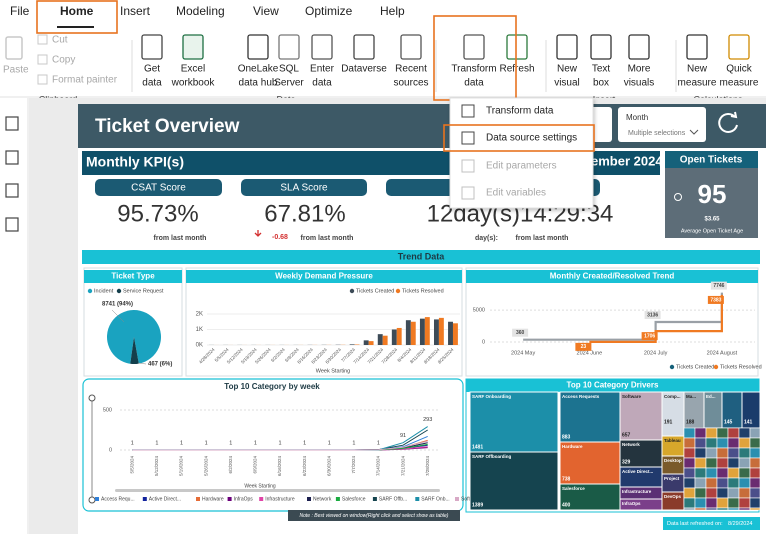 Image resolution: width=766 pixels, height=534 pixels. I want to click on slicer-label: Month, so click(637, 117).